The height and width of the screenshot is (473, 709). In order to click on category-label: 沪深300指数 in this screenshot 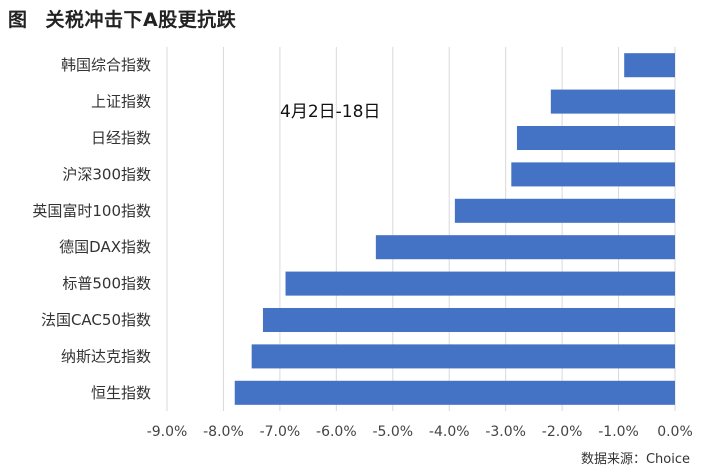, I will do `click(106, 174)`.